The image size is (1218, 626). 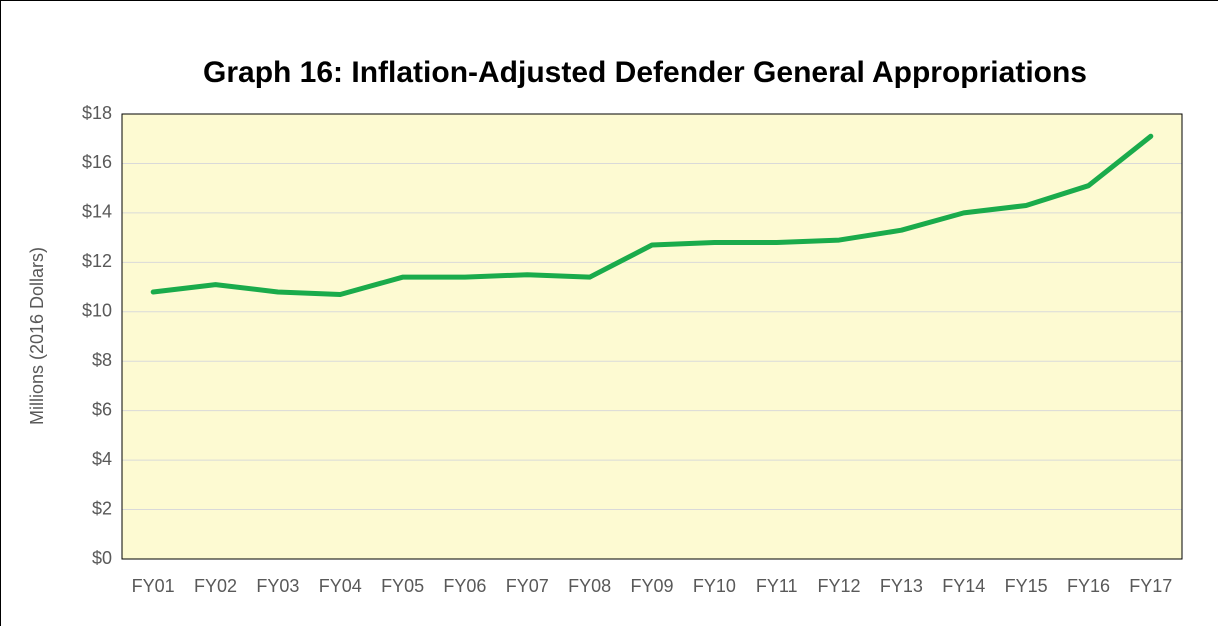 I want to click on x-tick-label: FY11, so click(x=777, y=586).